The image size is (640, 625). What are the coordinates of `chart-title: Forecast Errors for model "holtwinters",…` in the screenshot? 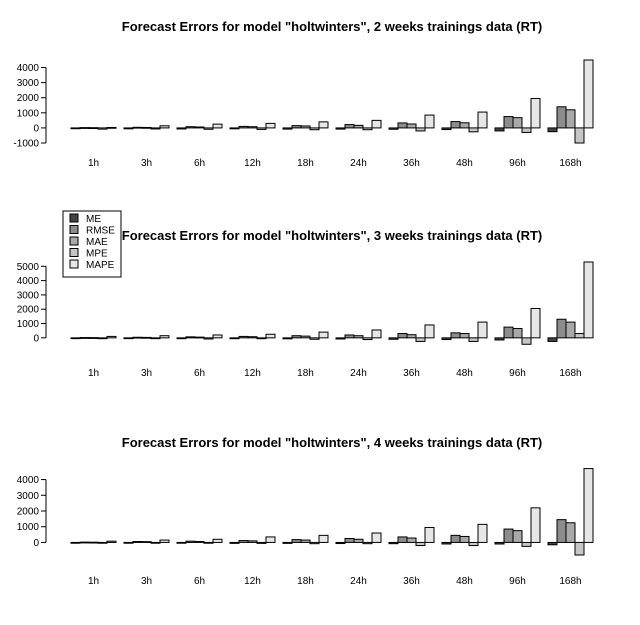 It's located at (332, 235).